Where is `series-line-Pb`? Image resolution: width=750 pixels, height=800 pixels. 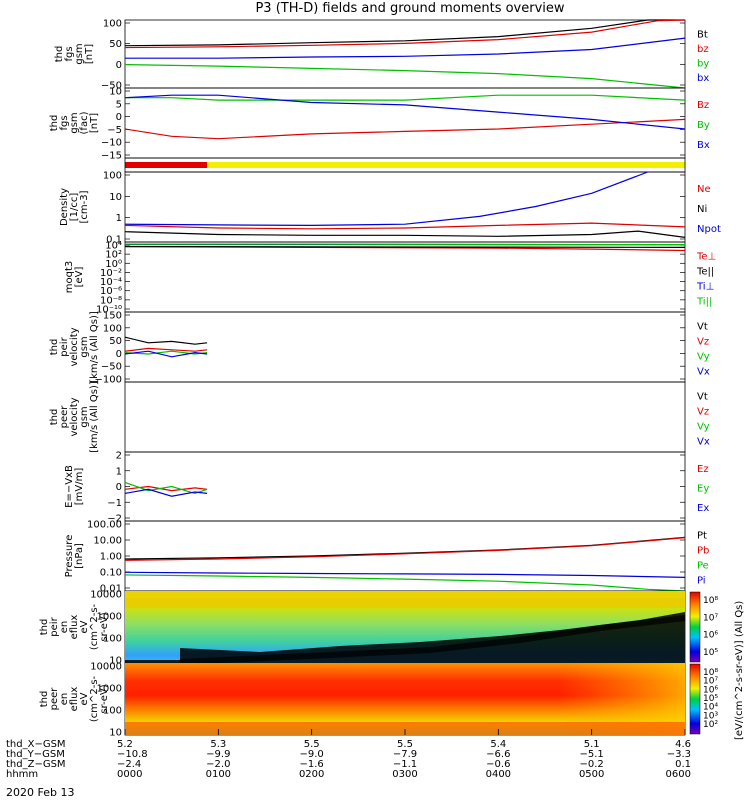 series-line-Pb is located at coordinates (405, 549).